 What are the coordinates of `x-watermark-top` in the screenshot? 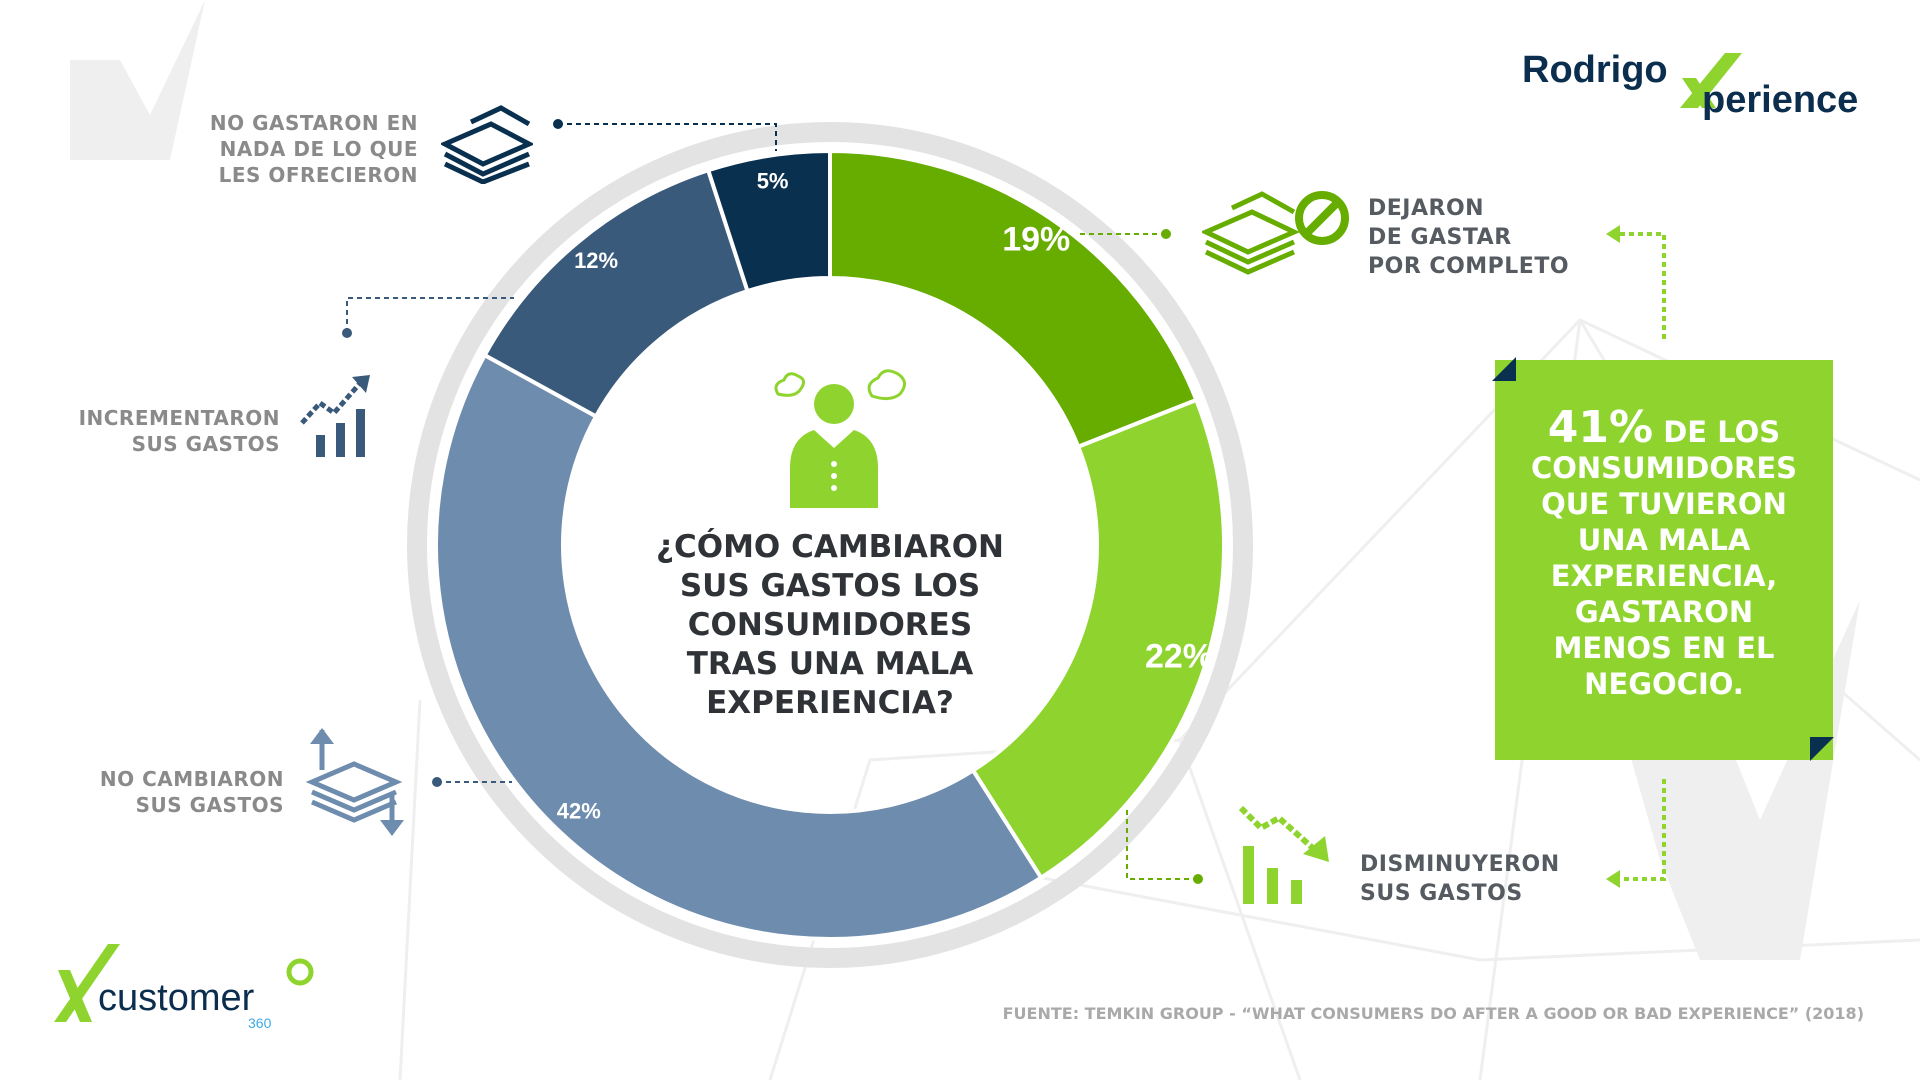 It's located at (137, 80).